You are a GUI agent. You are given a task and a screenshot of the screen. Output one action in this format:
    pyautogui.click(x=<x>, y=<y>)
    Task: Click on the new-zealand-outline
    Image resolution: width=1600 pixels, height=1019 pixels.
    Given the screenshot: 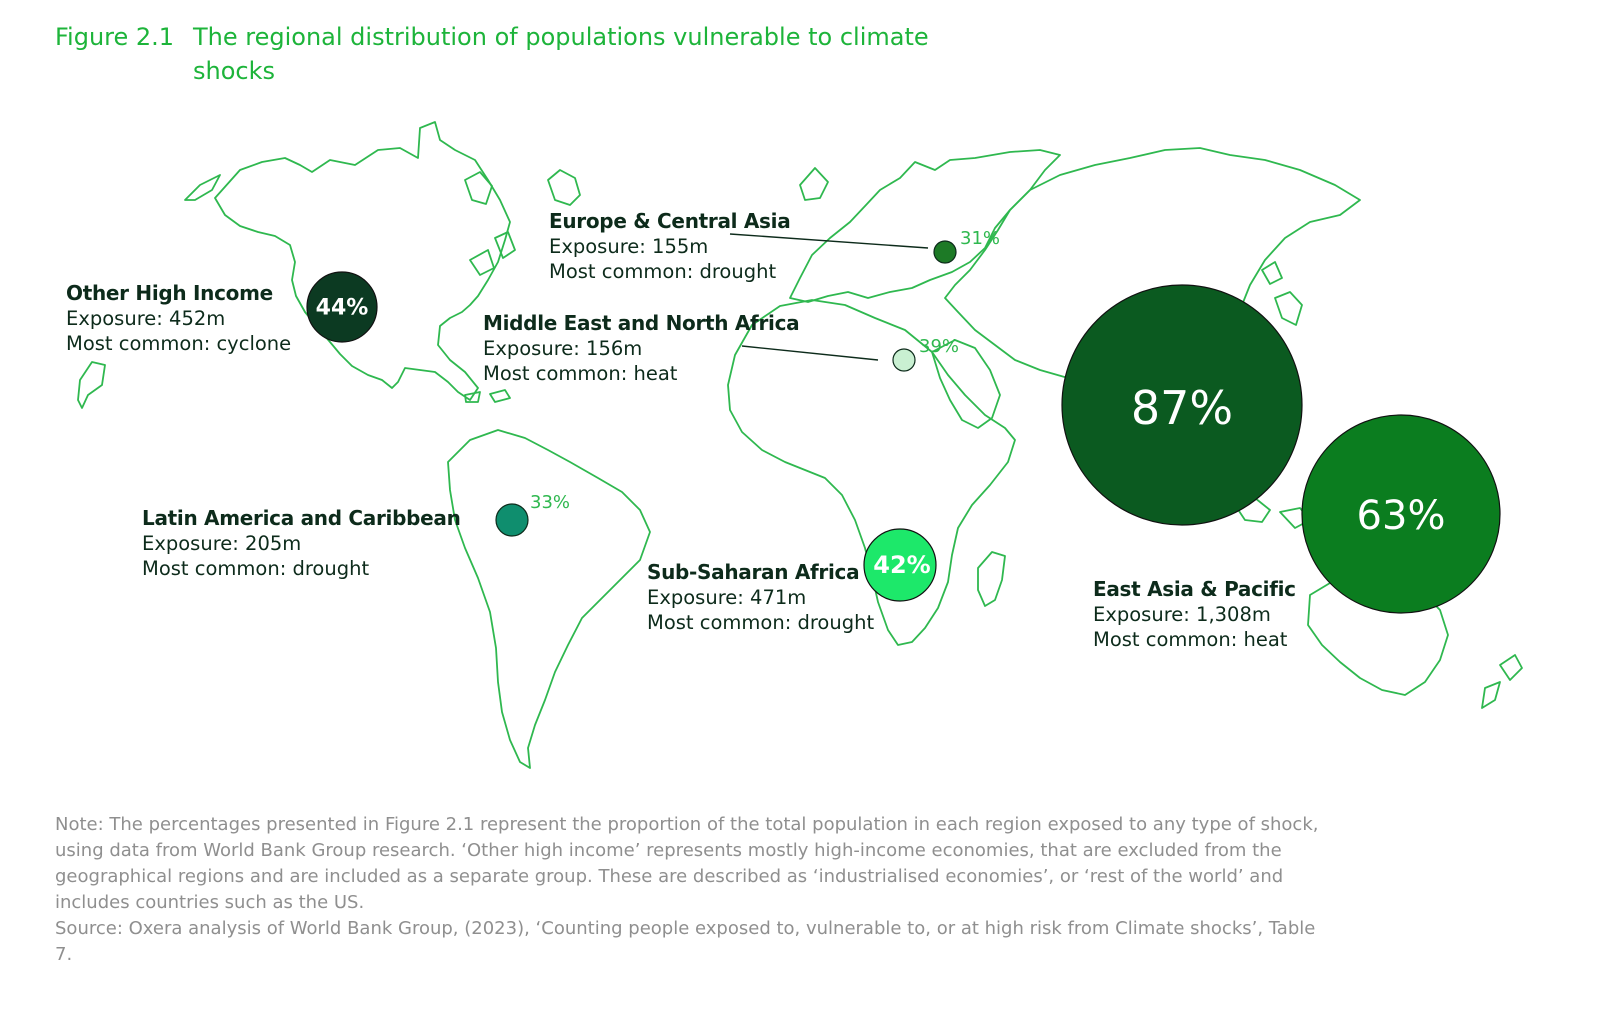 What is the action you would take?
    pyautogui.click(x=1502, y=681)
    